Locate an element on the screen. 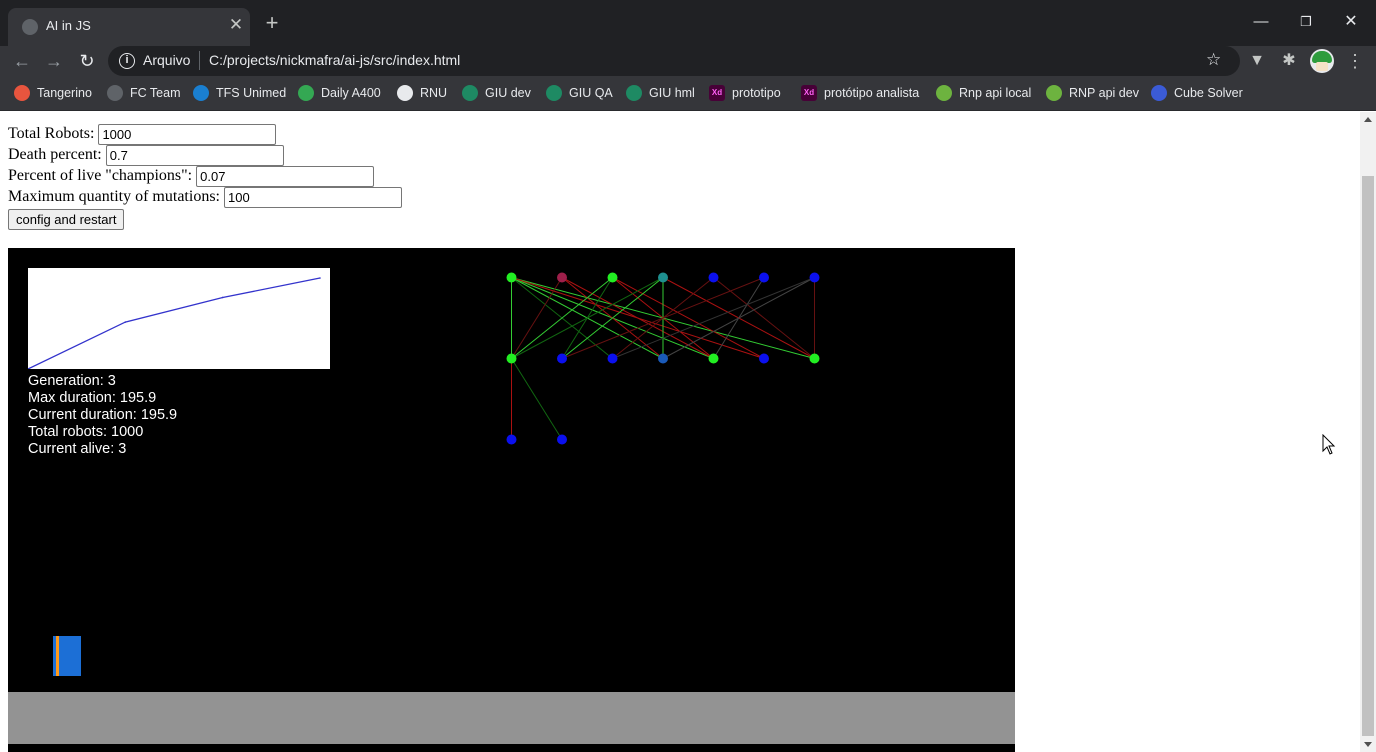 This screenshot has width=1376, height=752. info-icon: i is located at coordinates (127, 61).